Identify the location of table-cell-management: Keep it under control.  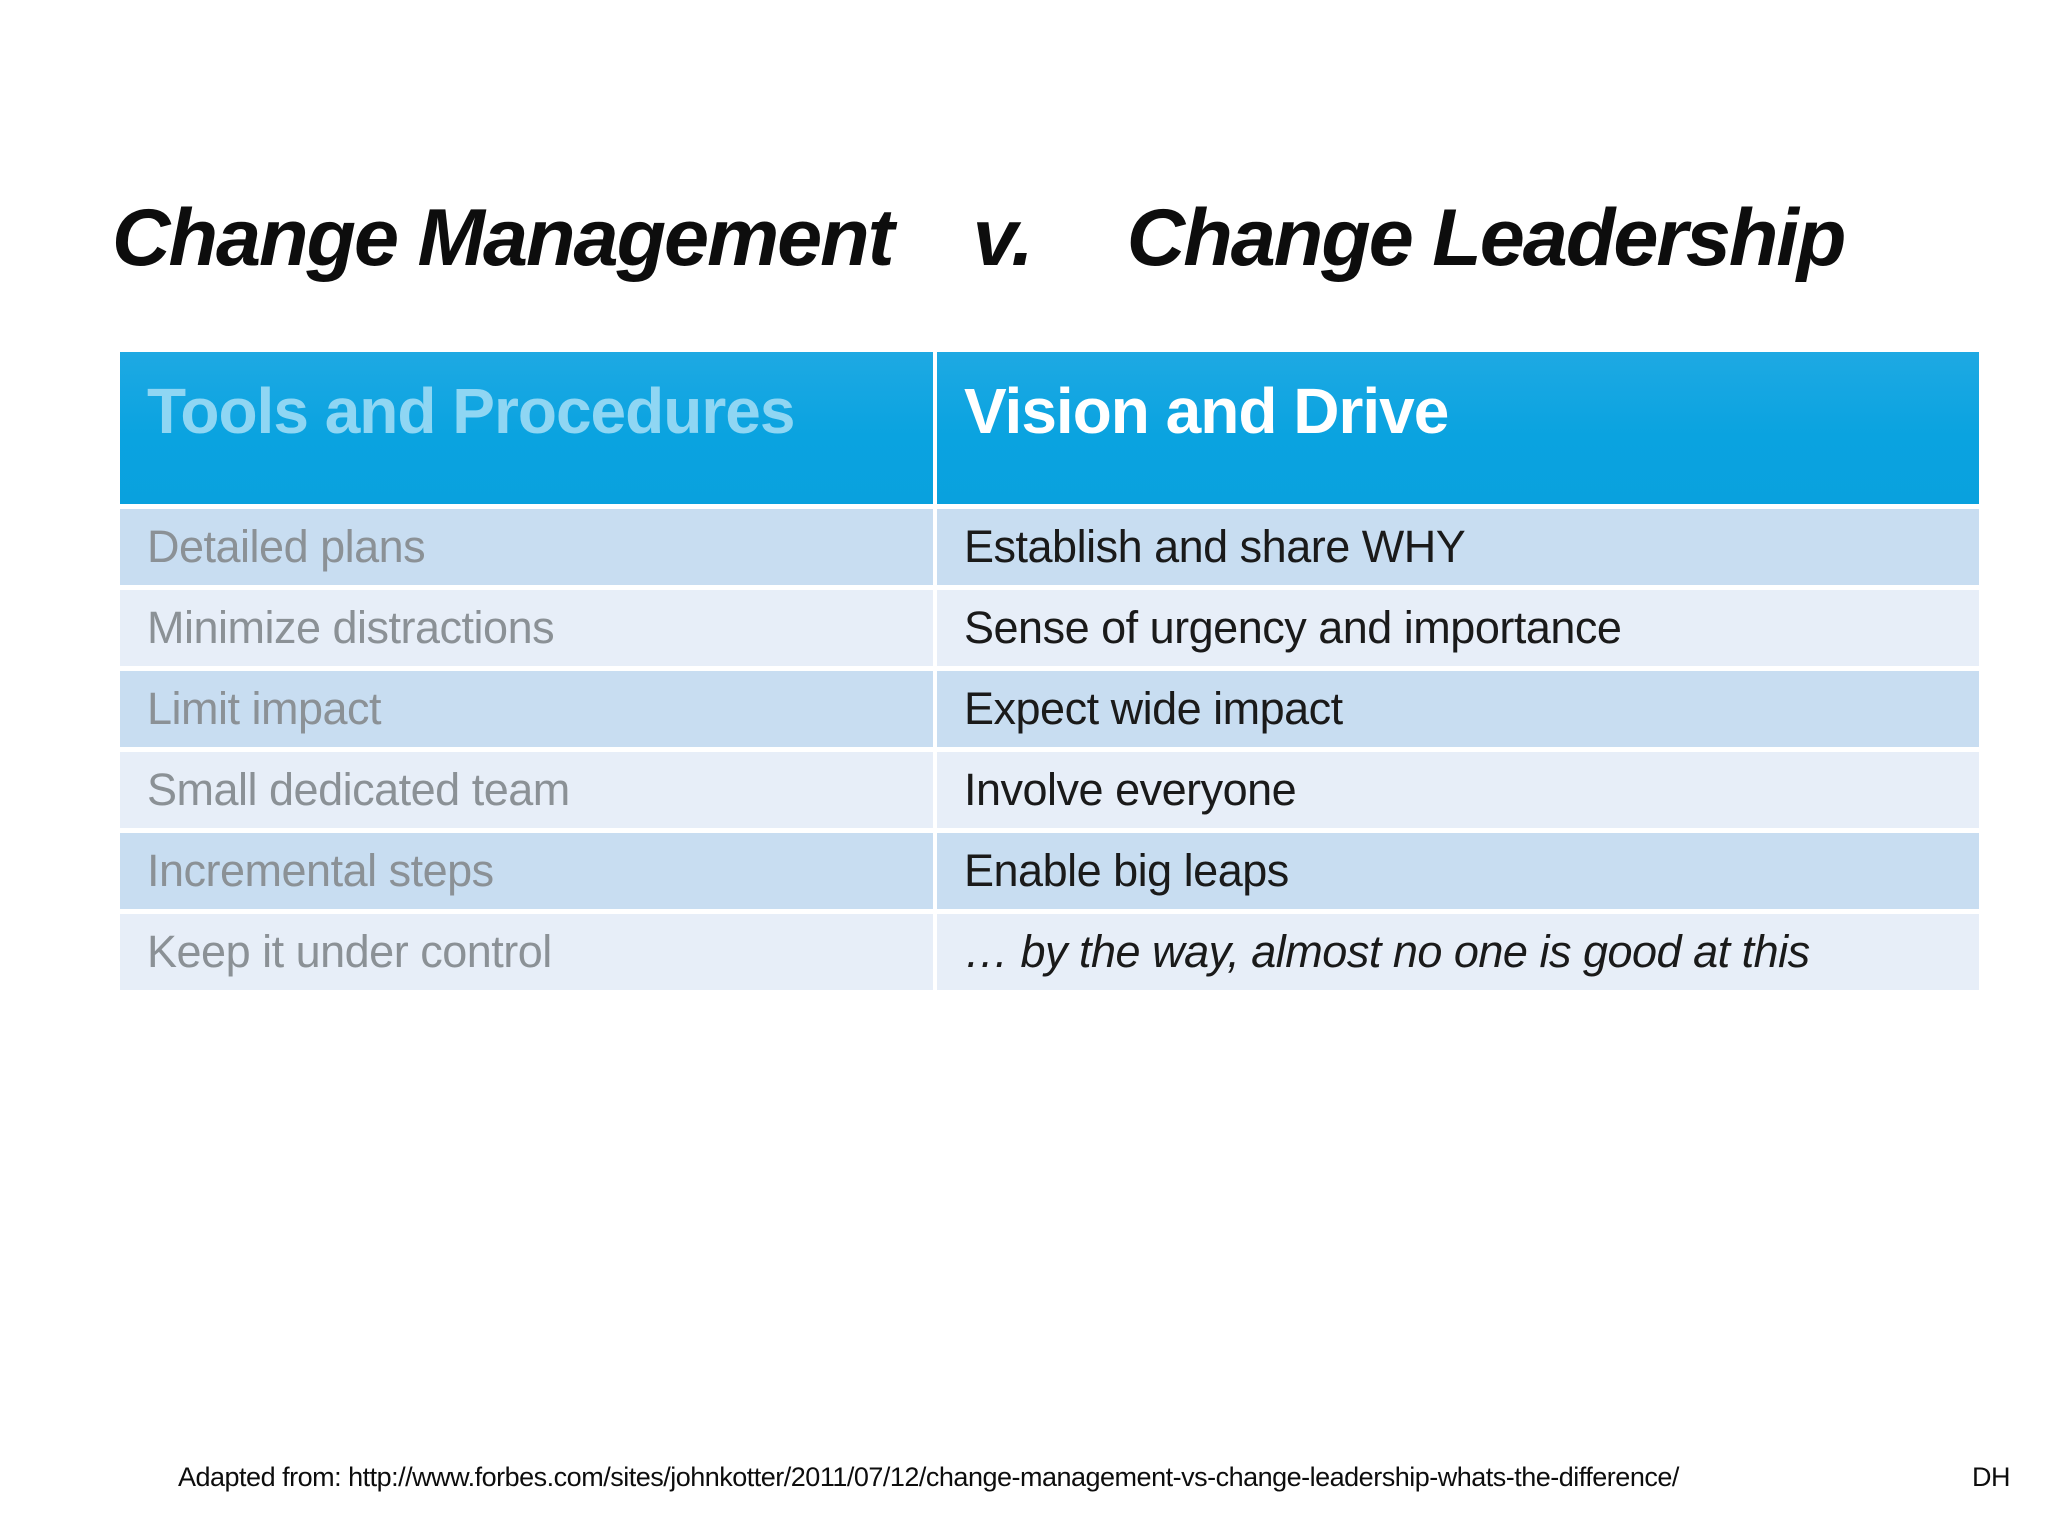
(526, 952).